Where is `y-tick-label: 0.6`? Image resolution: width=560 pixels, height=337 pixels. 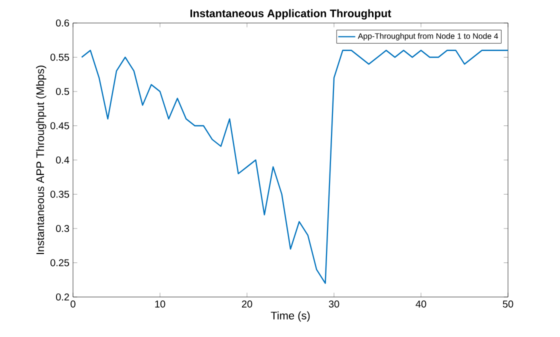 y-tick-label: 0.6 is located at coordinates (63, 23).